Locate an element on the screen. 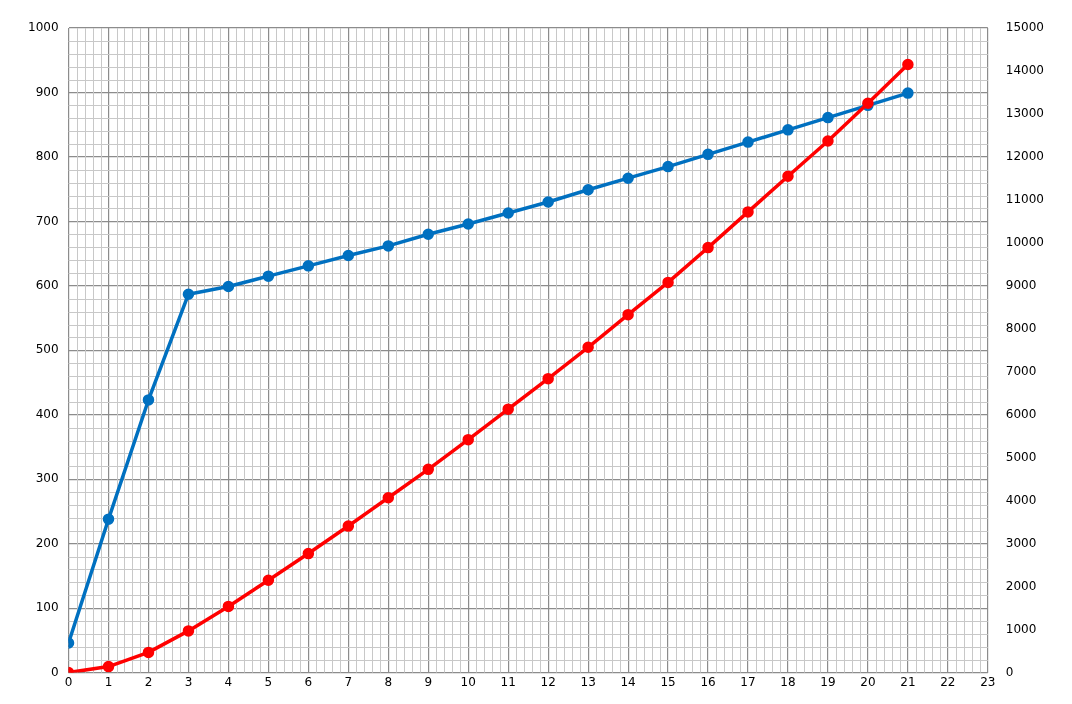  y2-tick-label: 9000 is located at coordinates (1021, 284).